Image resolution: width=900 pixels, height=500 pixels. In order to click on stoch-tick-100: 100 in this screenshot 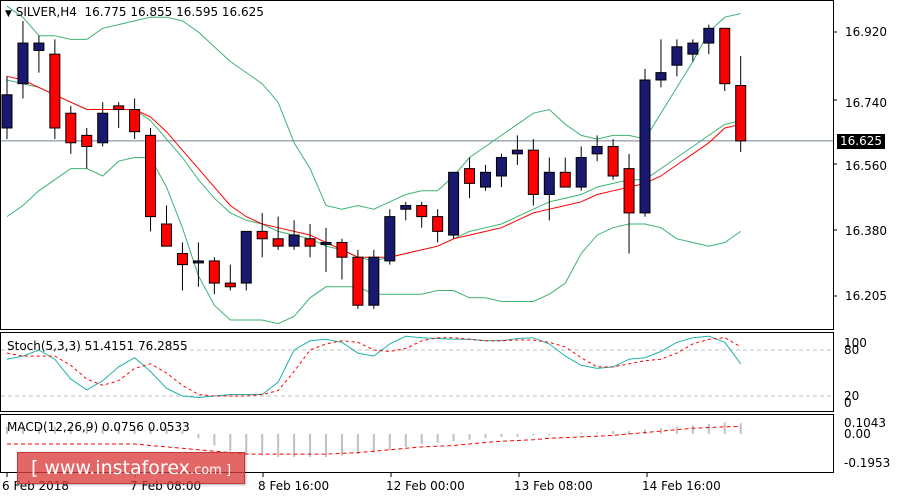, I will do `click(855, 343)`.